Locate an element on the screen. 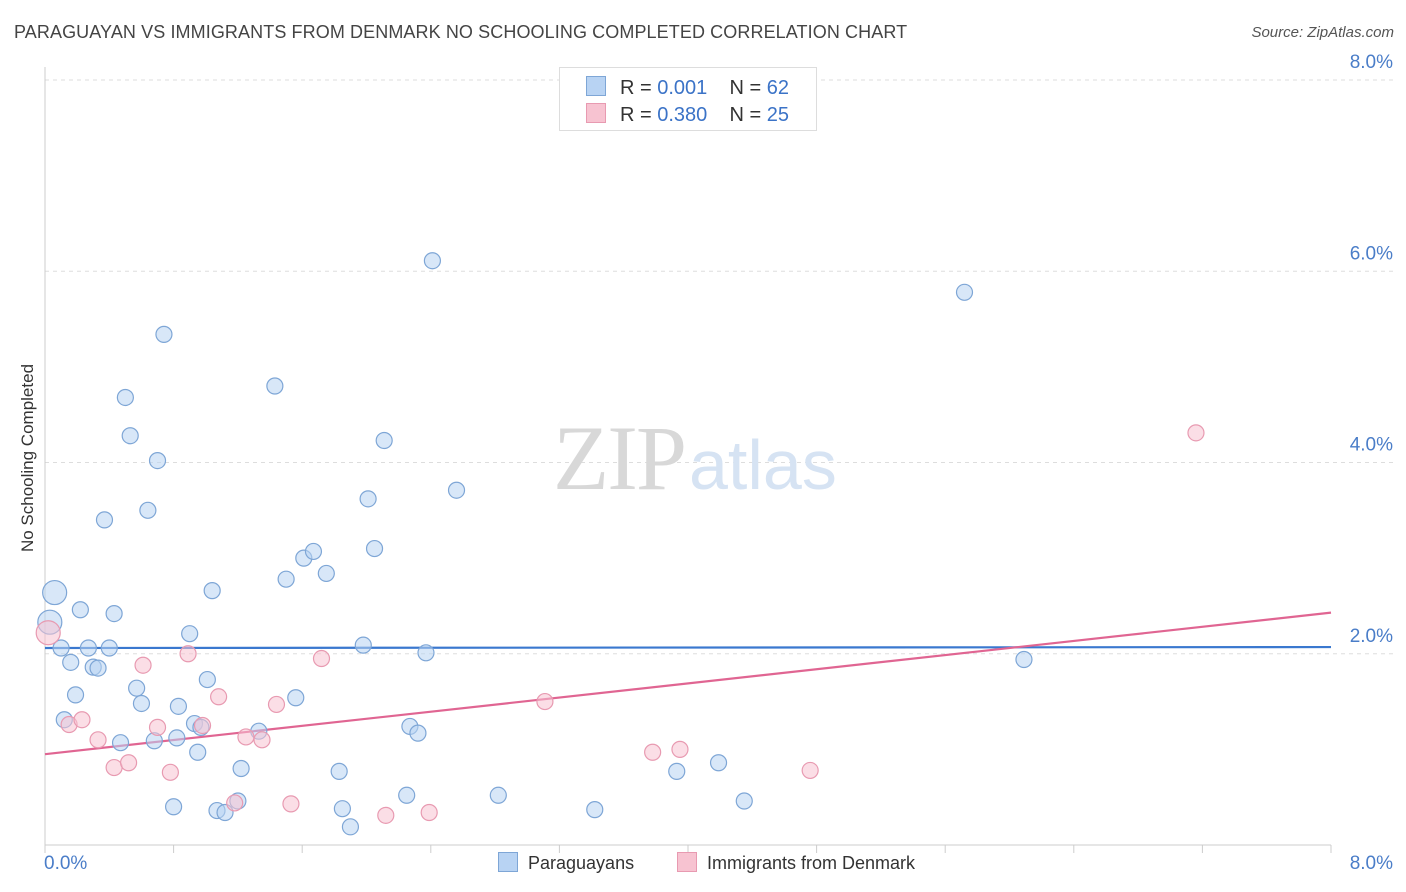 This screenshot has height=892, width=1406. bottom-legend-label: Immigrants from Denmark is located at coordinates (811, 863).